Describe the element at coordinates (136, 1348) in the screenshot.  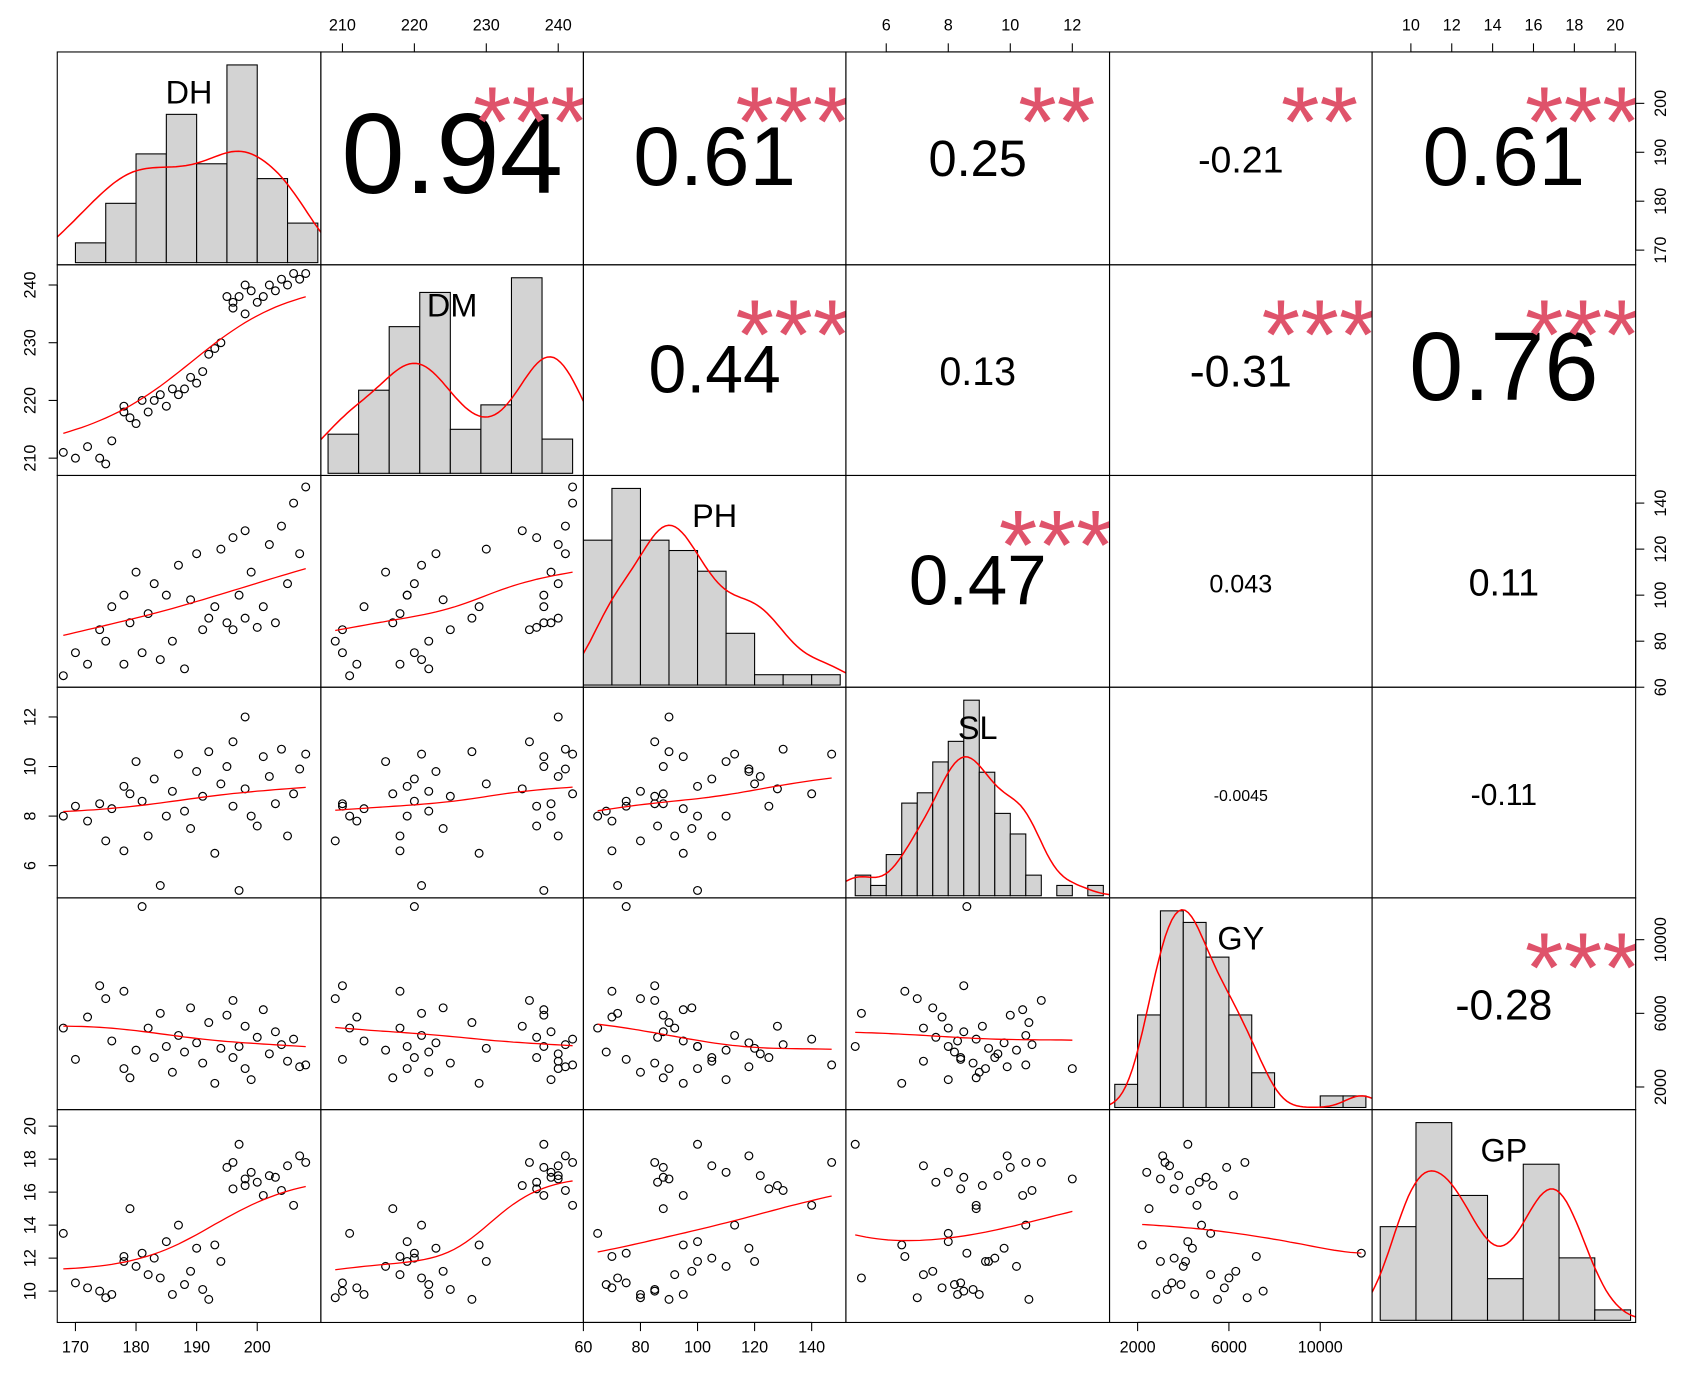
I see `x-tick-label: 180` at that location.